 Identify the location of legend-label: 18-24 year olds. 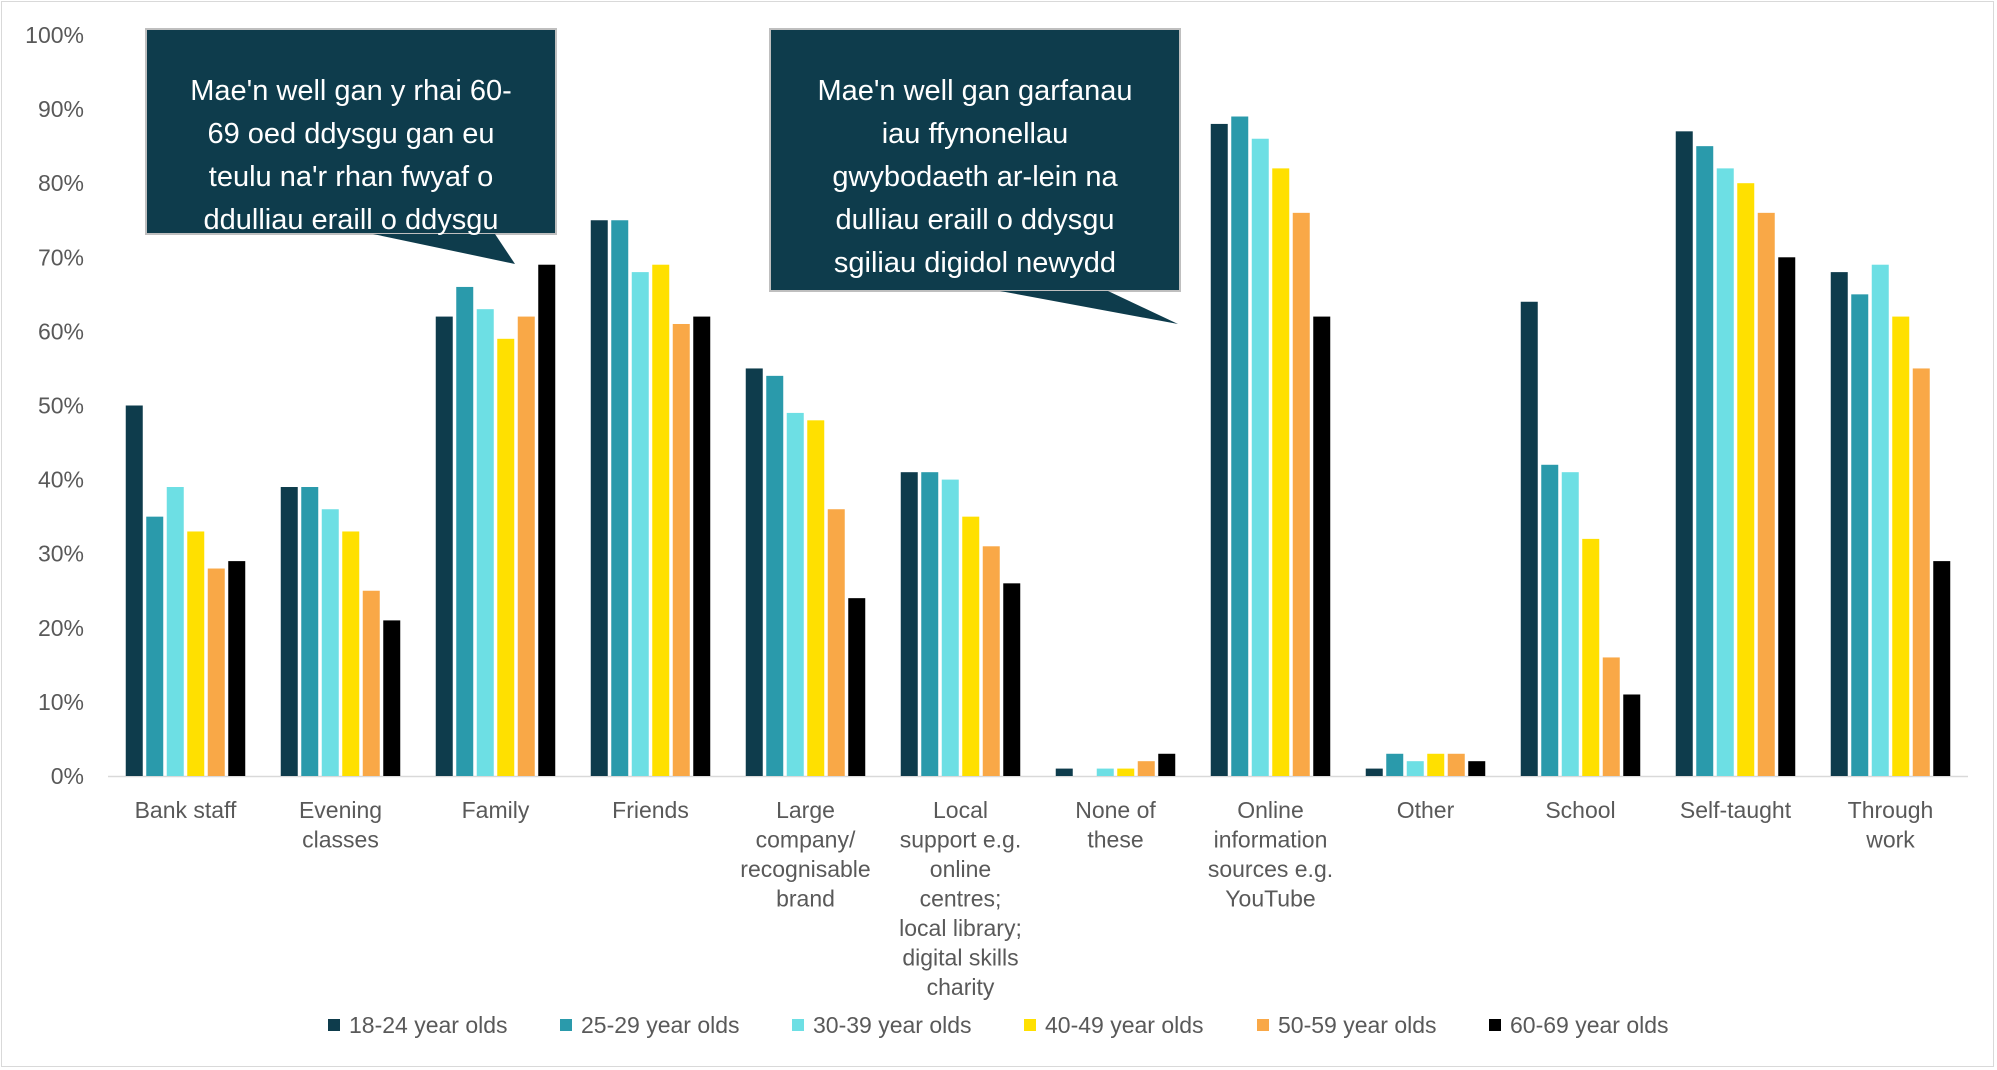
(428, 1025).